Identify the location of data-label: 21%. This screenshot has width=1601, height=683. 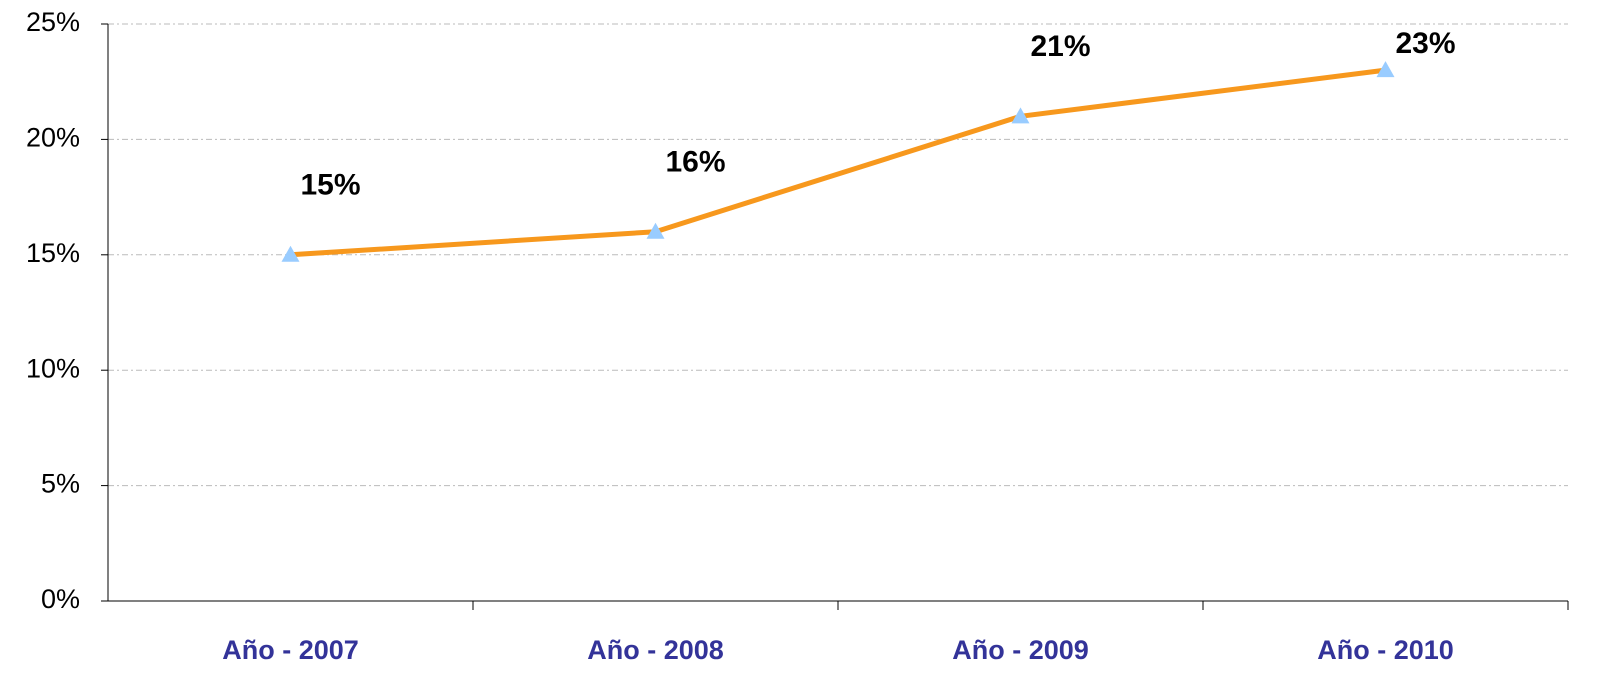
(1060, 46).